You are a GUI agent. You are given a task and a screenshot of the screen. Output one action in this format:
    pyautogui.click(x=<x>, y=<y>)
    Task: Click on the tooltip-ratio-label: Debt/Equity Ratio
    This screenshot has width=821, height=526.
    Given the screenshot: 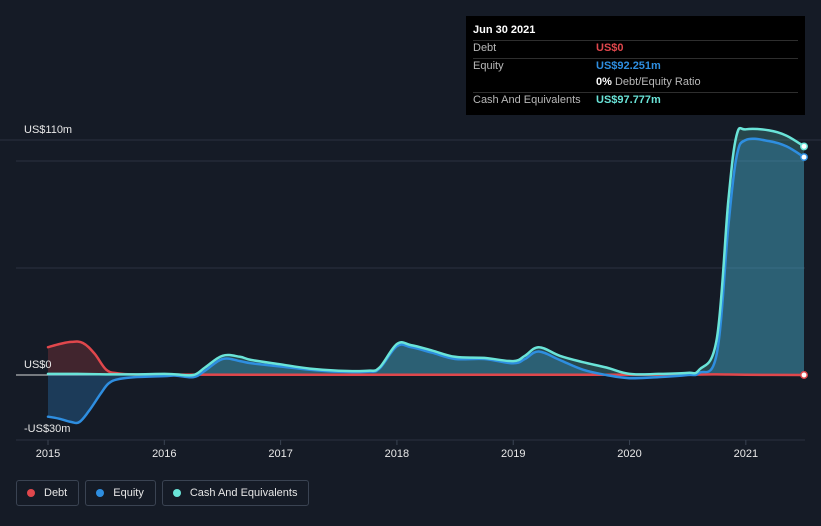 What is the action you would take?
    pyautogui.click(x=657, y=82)
    